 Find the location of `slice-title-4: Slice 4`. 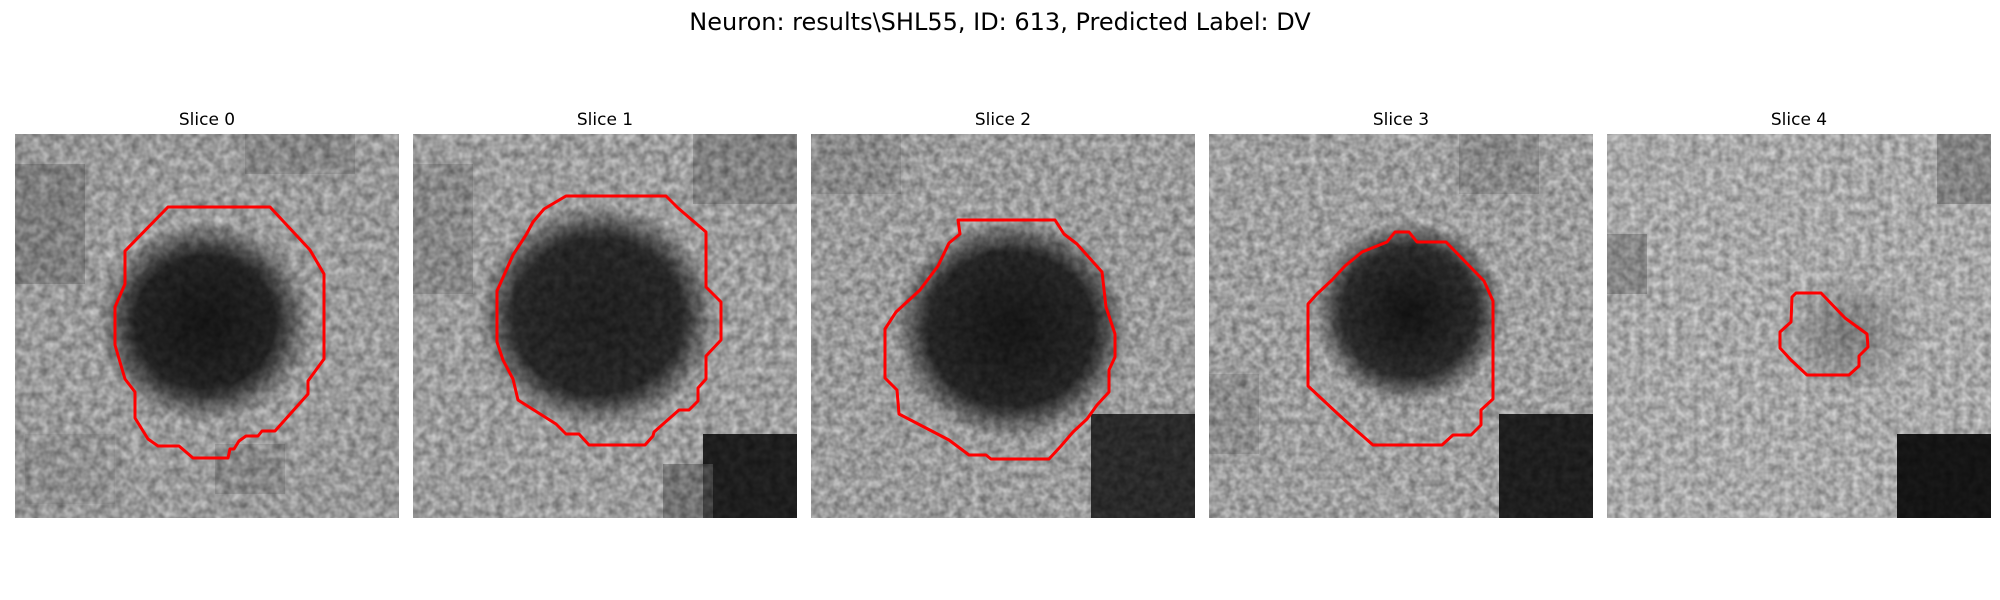

slice-title-4: Slice 4 is located at coordinates (1799, 120).